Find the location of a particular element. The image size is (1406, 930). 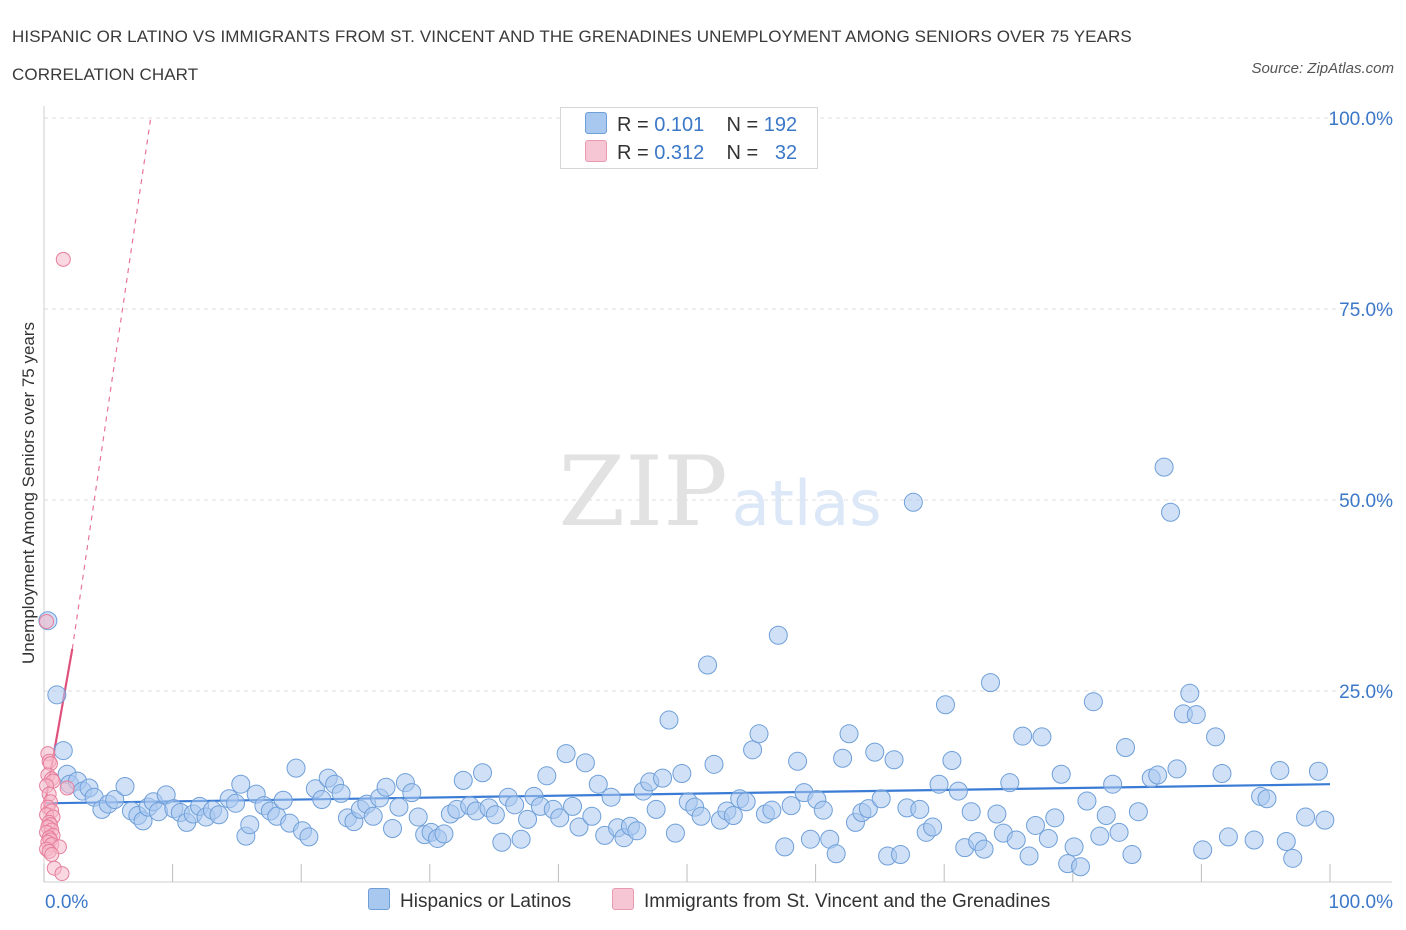

legend-swatch-stvincent is located at coordinates (623, 899).